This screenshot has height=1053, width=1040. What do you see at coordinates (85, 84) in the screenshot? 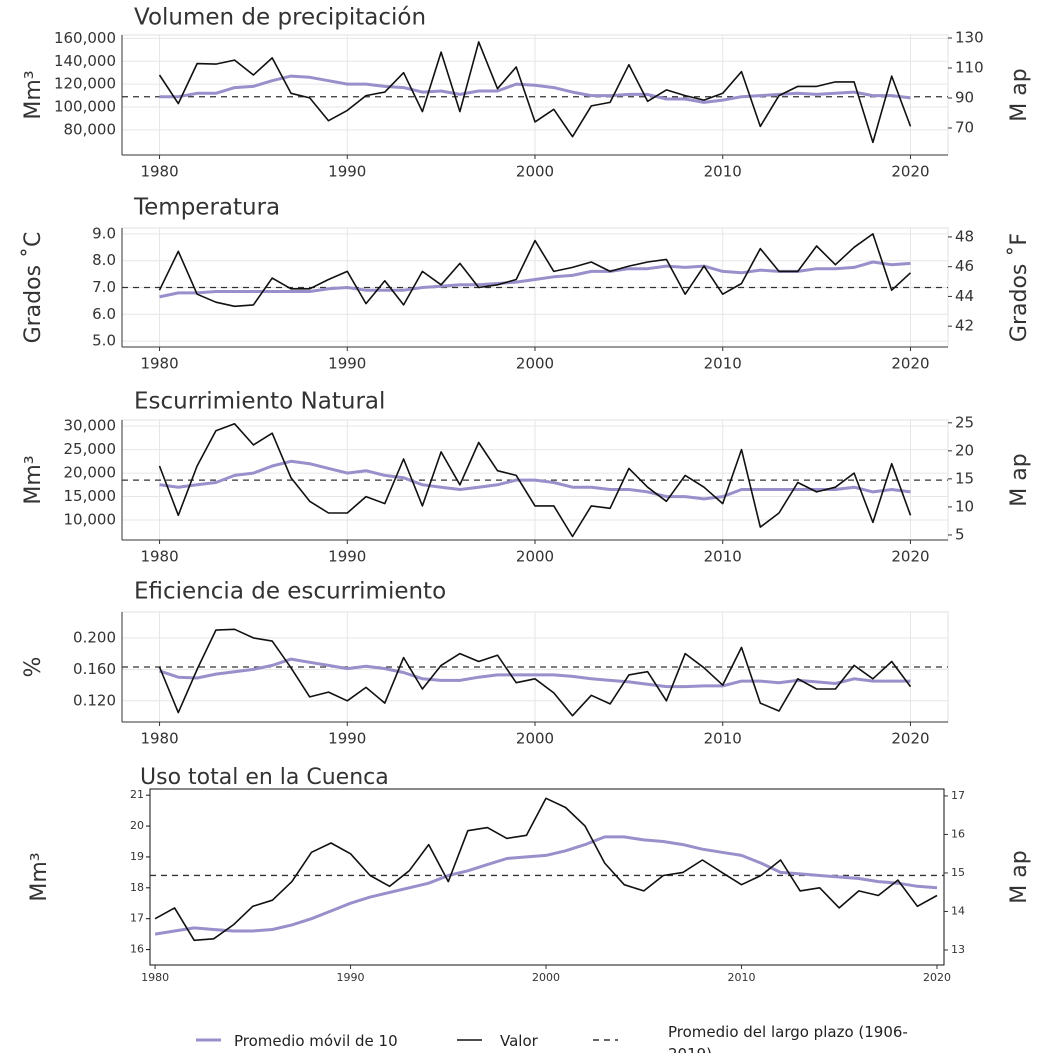
I see `y-tick-label: 120,000` at bounding box center [85, 84].